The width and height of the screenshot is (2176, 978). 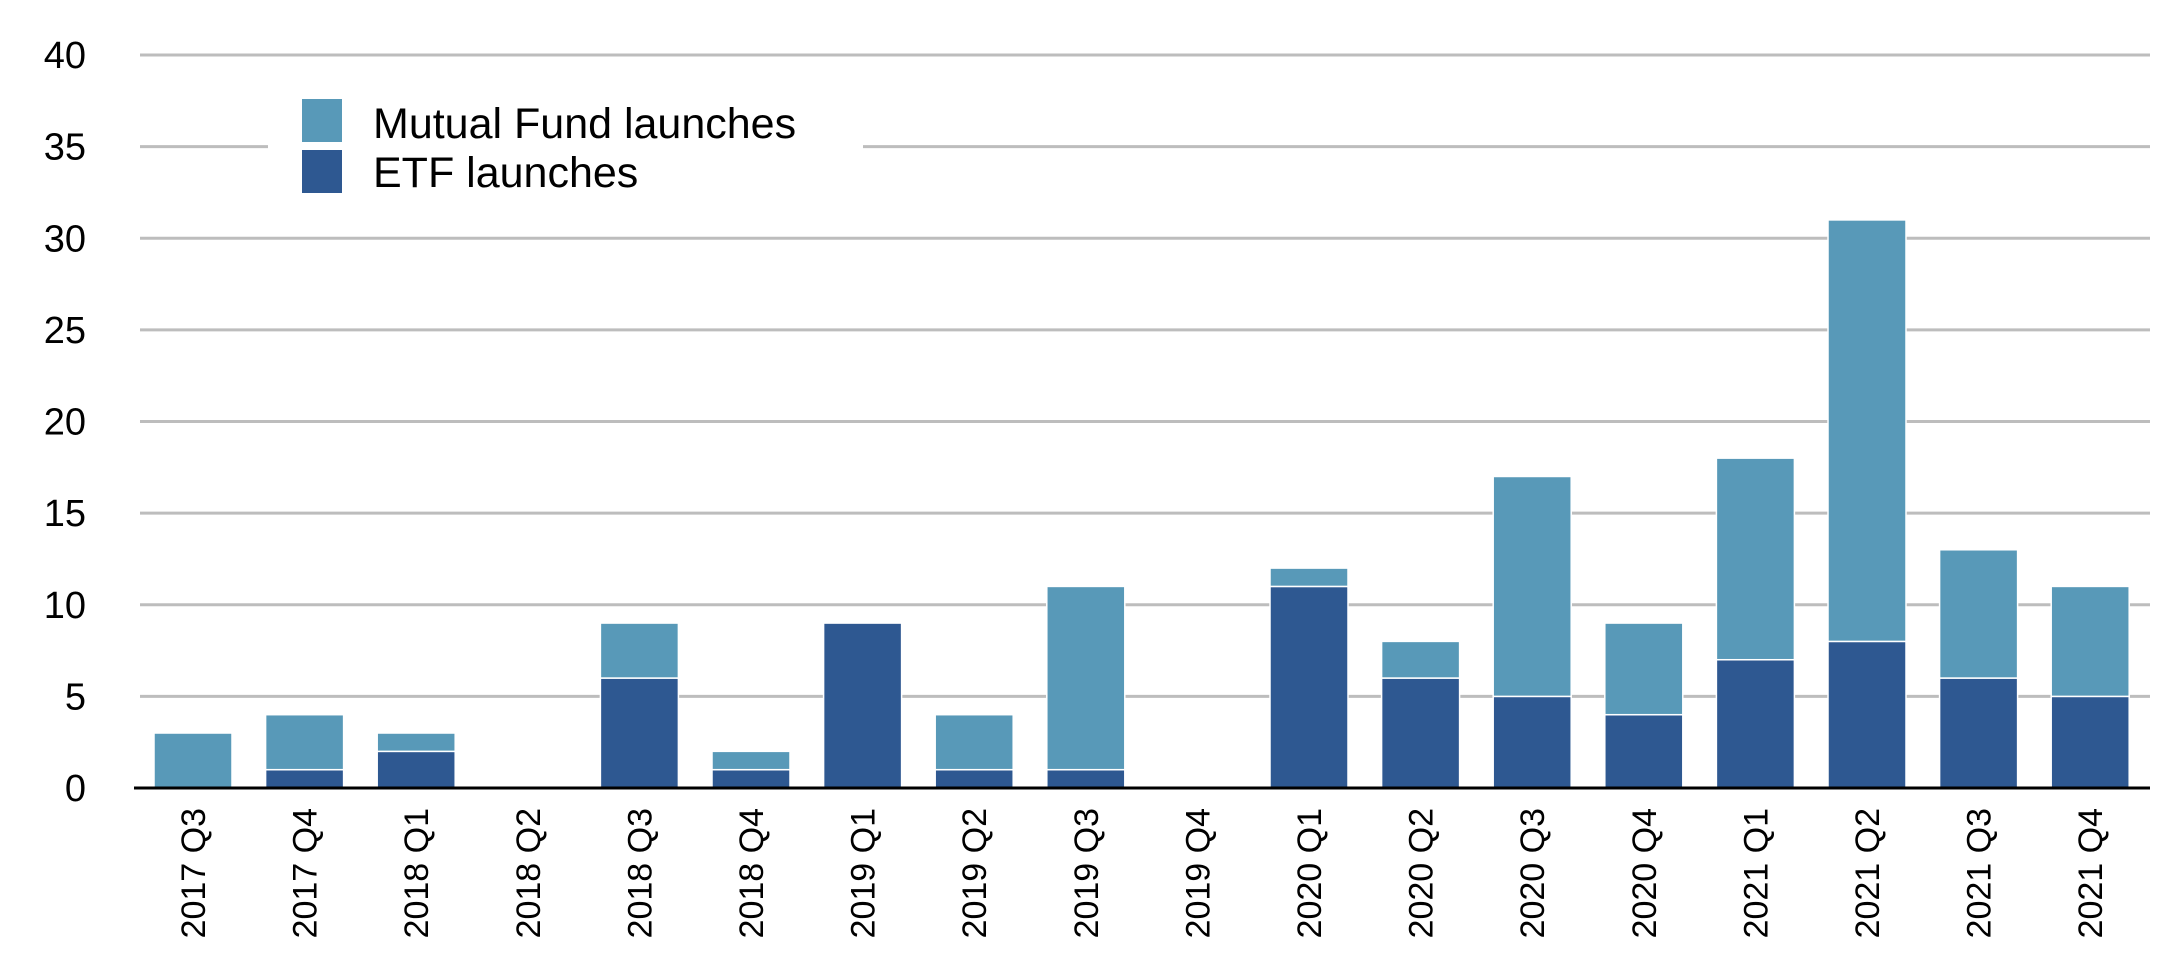 I want to click on y-tick-label: 5, so click(x=75, y=697).